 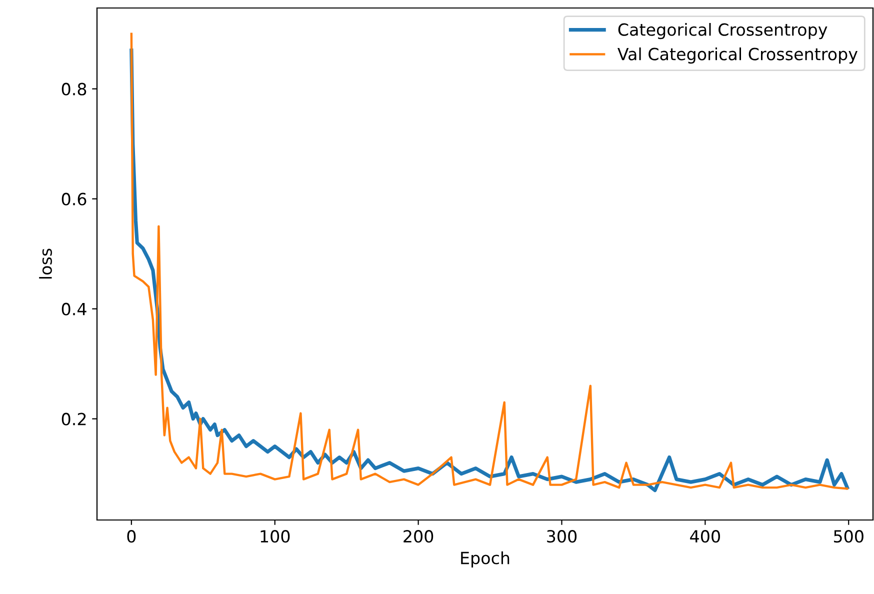 What do you see at coordinates (74, 309) in the screenshot?
I see `y-tick-label: 0.4` at bounding box center [74, 309].